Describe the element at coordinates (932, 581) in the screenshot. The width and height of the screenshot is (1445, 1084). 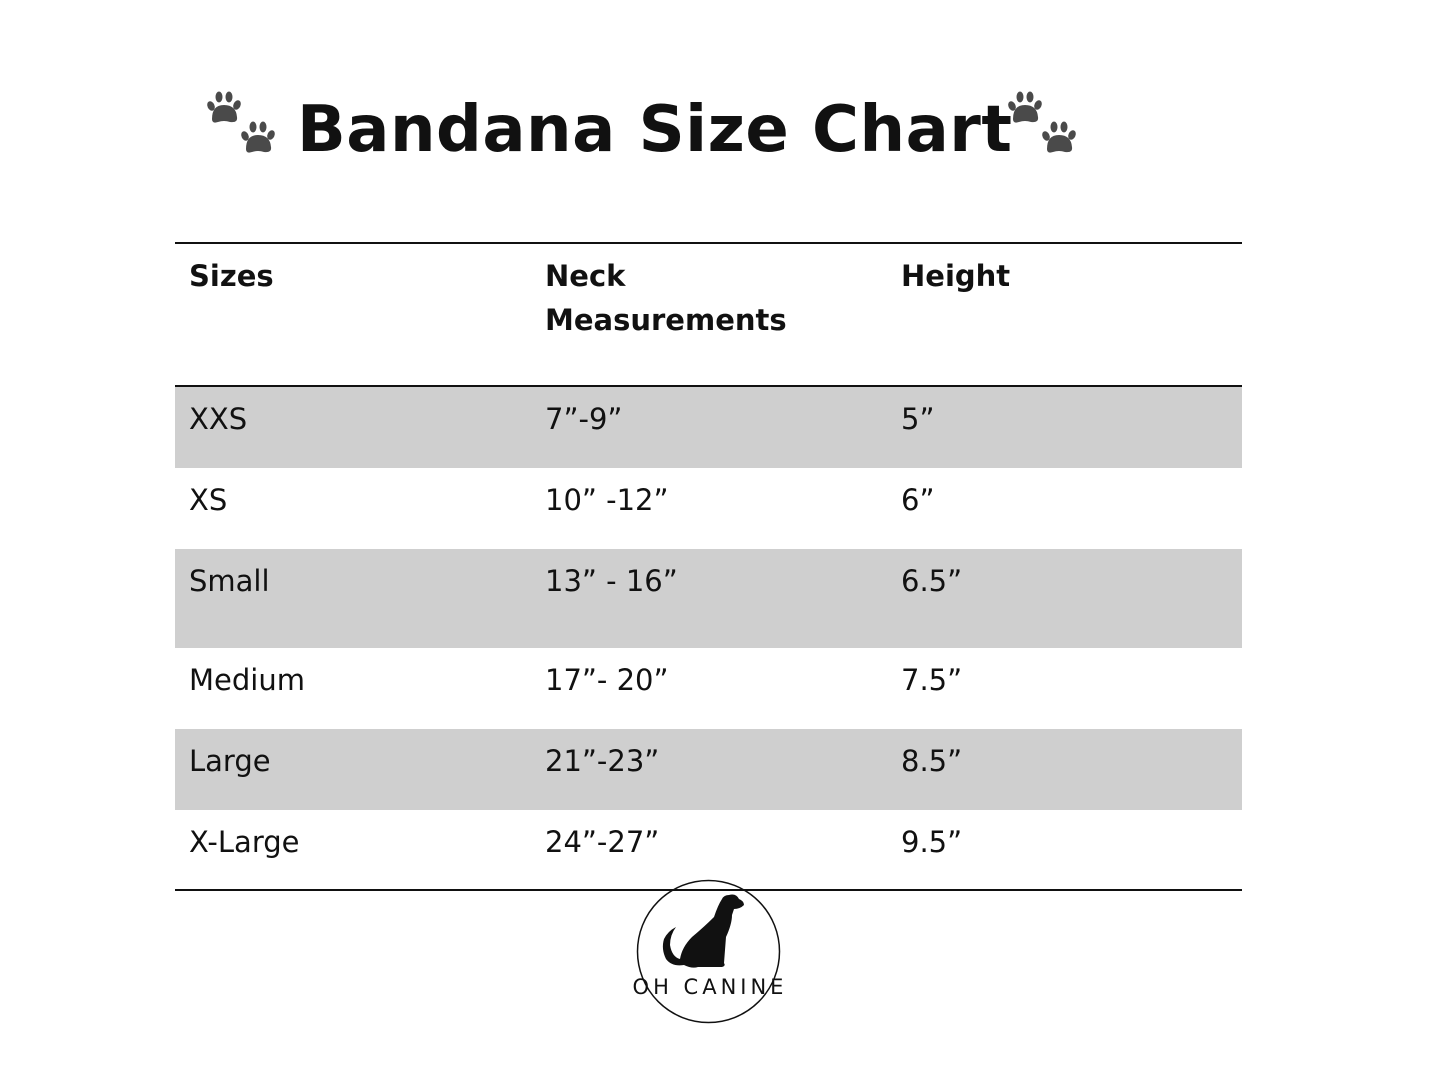
I see `height-cell: 6.5”` at that location.